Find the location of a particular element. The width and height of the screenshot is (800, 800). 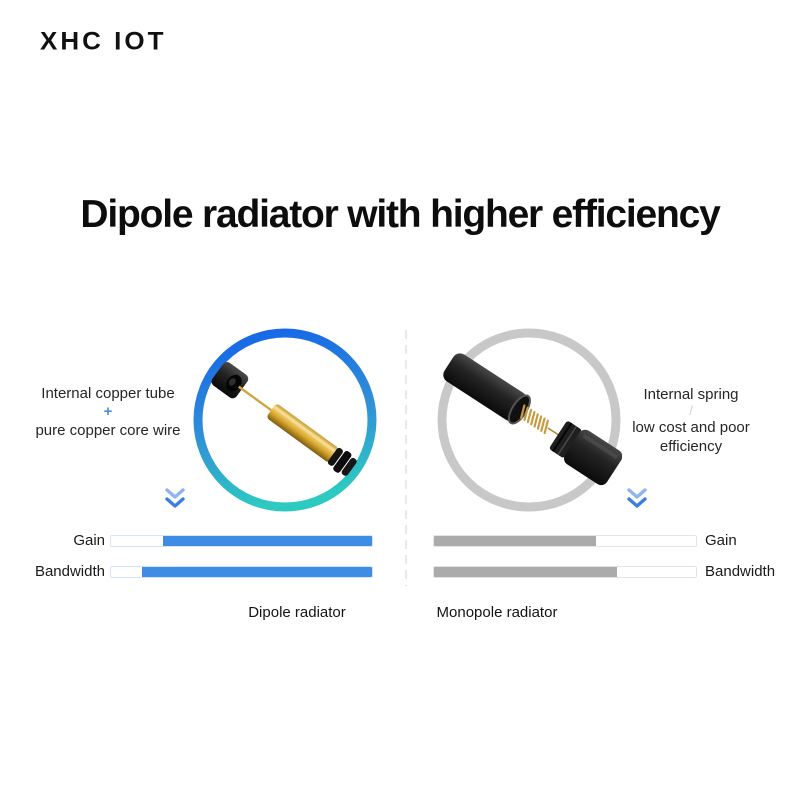

monopole-photo-ring is located at coordinates (529, 420).